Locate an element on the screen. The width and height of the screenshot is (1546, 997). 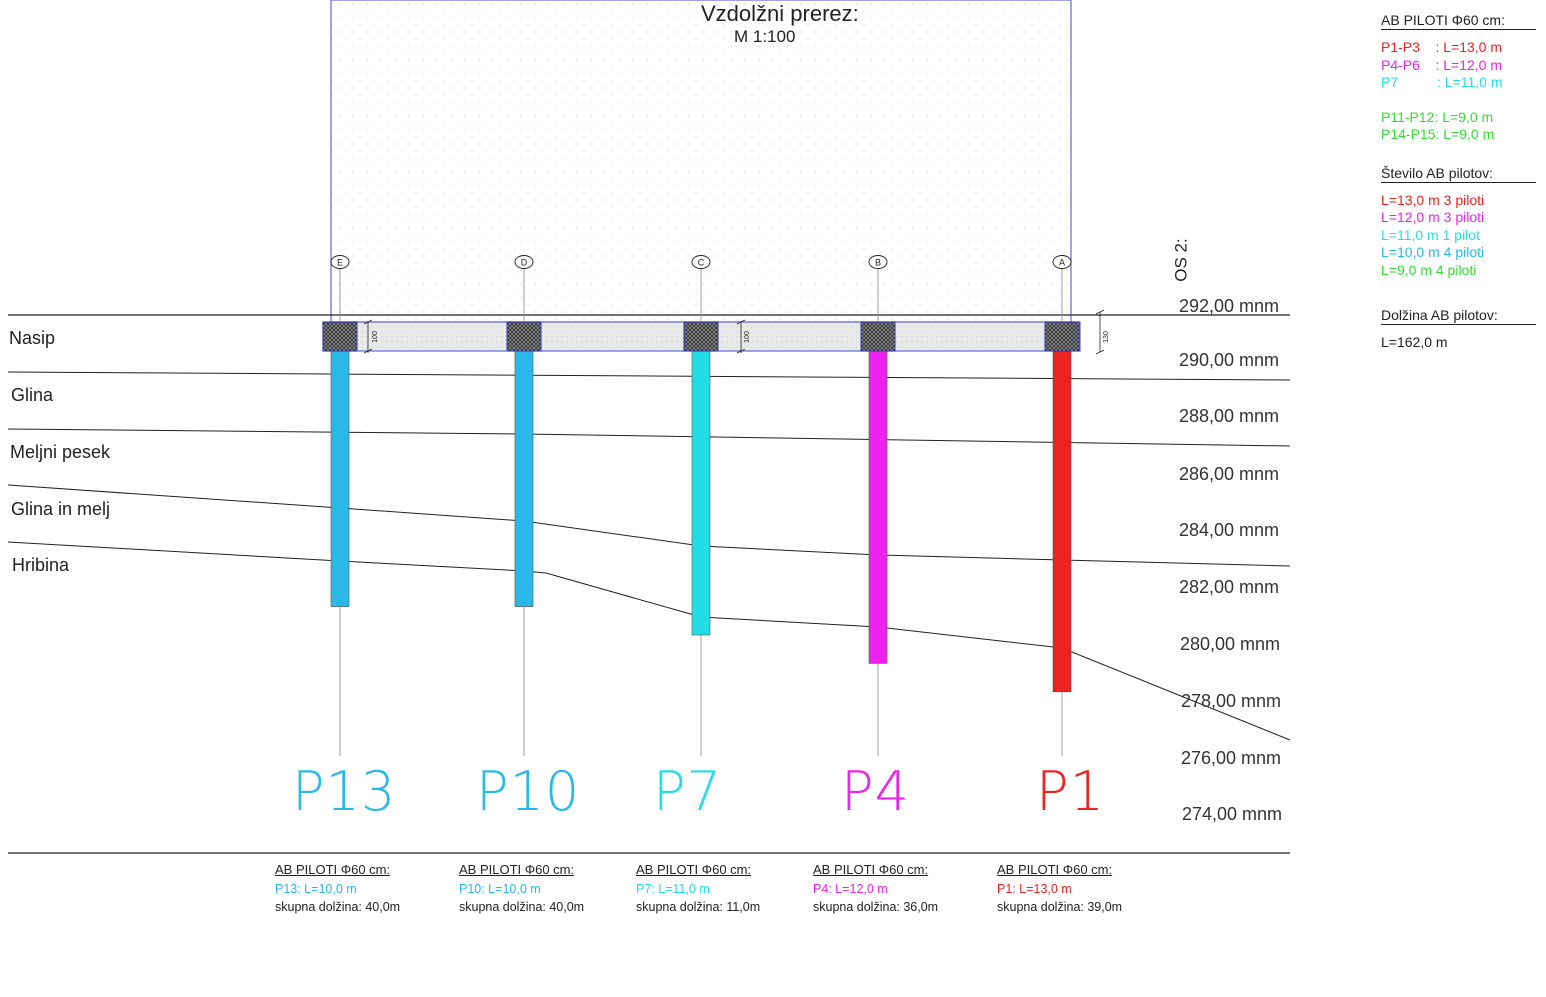
pile-shaft-p1 is located at coordinates (1062, 521).